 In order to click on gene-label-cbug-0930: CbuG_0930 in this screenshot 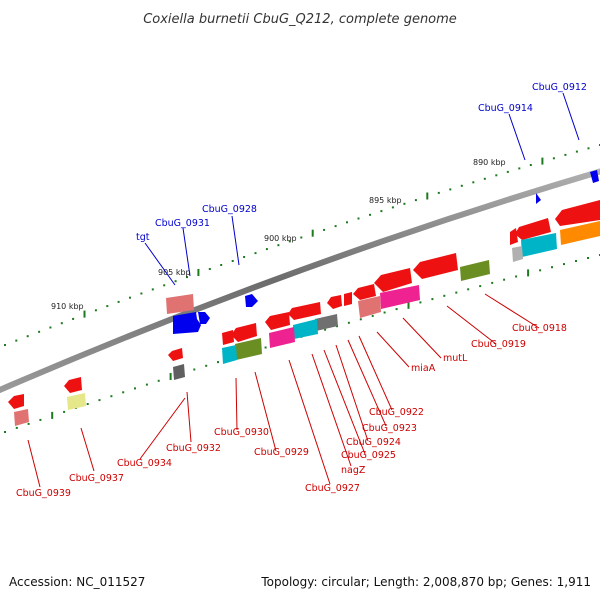, I will do `click(241, 432)`.